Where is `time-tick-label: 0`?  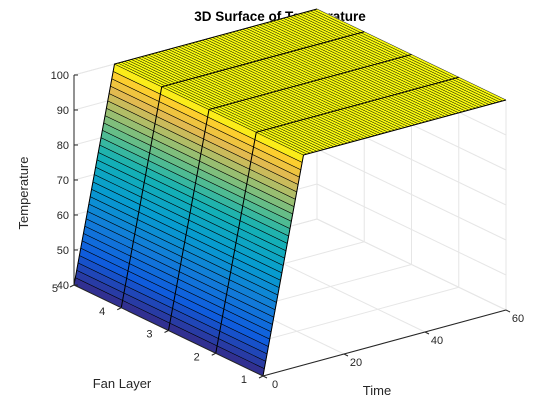
time-tick-label: 0 is located at coordinates (275, 385).